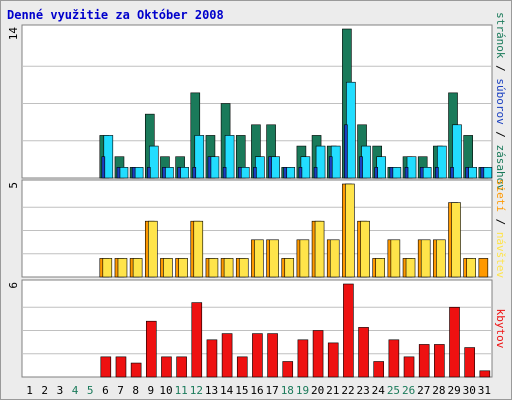  I want to click on chart-title: Denné využitie za Október 2008, so click(115, 15).